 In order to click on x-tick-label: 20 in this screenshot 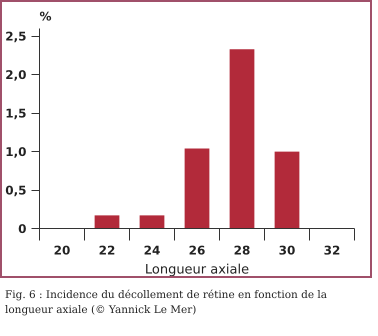, I will do `click(62, 251)`.